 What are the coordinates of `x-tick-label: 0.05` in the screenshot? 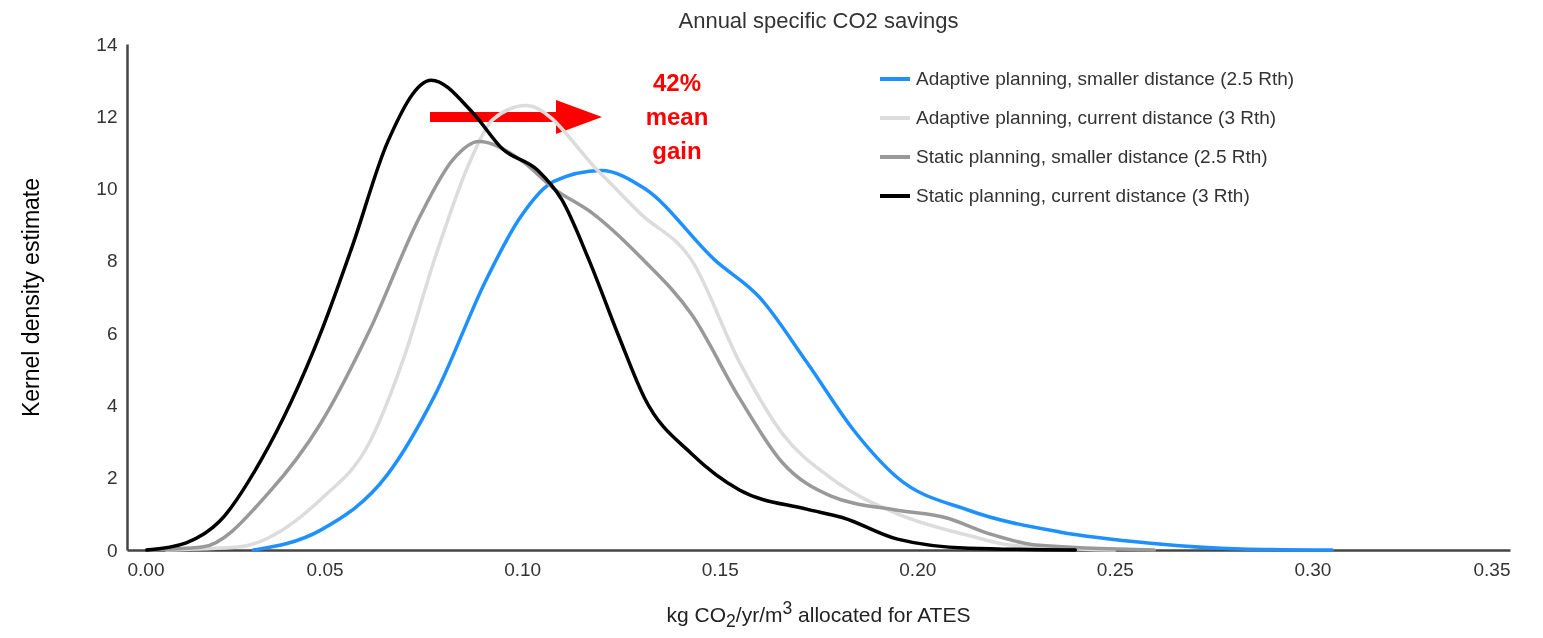 It's located at (325, 569).